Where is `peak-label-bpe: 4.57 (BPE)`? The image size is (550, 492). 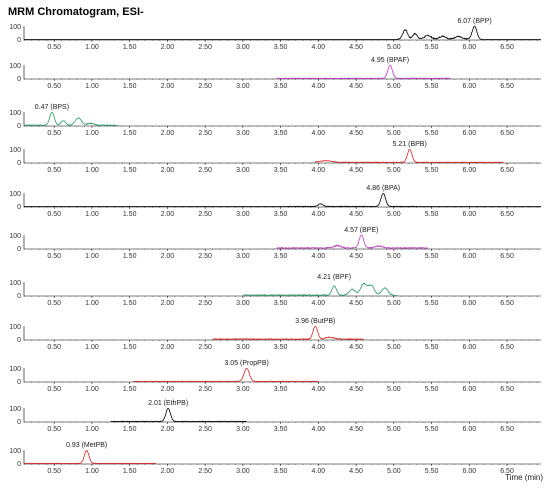 peak-label-bpe: 4.57 (BPE) is located at coordinates (361, 230).